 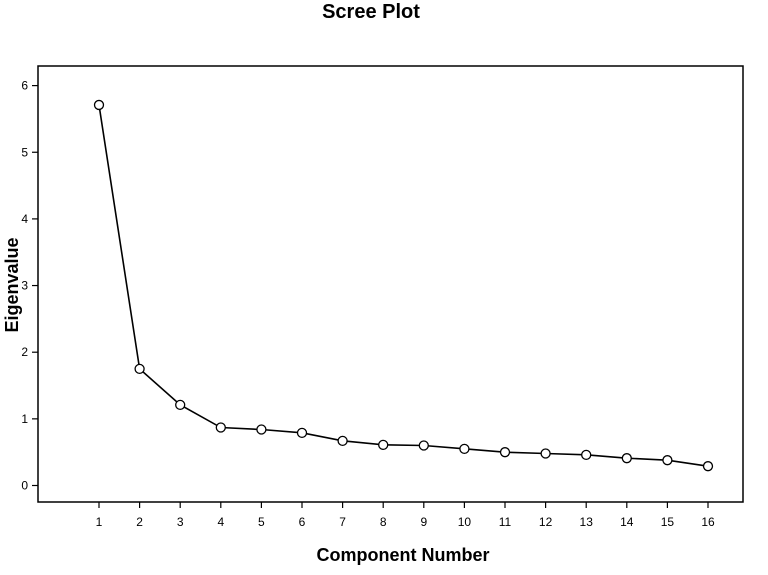 I want to click on x-tick-label: 6, so click(x=302, y=522).